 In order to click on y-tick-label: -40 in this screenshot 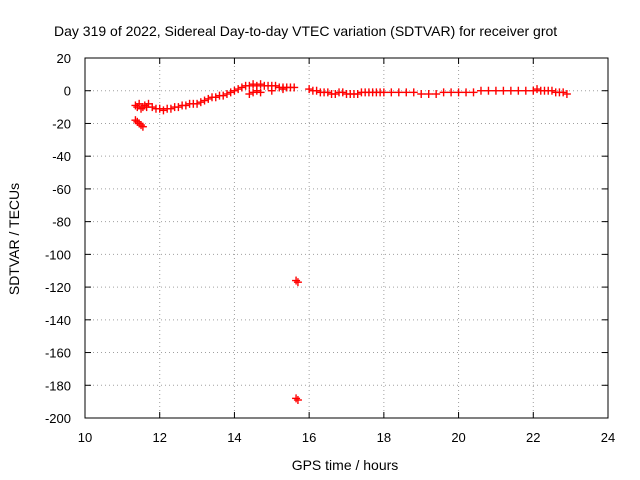, I will do `click(61, 156)`.